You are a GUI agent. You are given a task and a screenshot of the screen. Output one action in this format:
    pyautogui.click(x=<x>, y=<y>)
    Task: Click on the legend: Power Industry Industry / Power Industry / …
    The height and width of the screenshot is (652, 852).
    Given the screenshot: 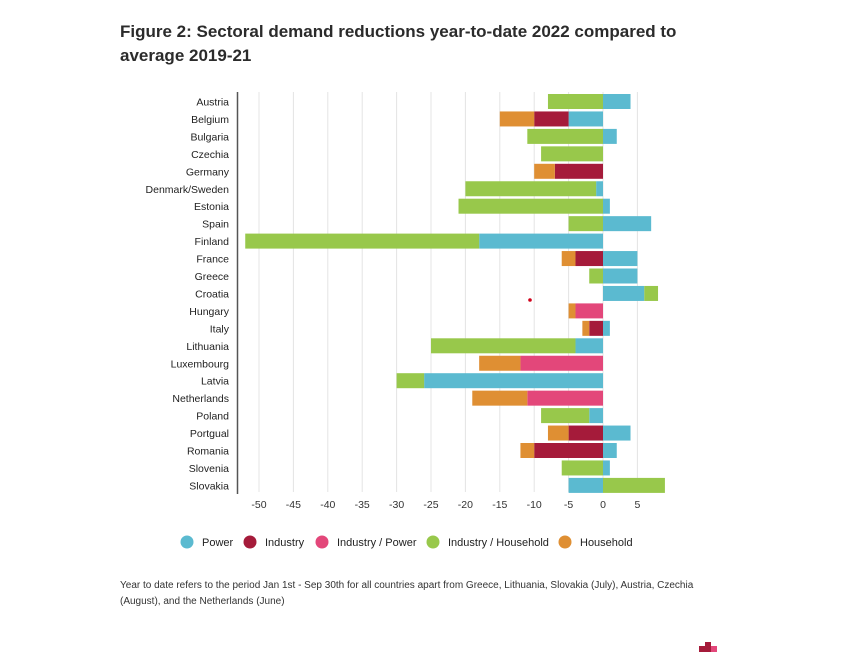 What is the action you would take?
    pyautogui.click(x=406, y=542)
    